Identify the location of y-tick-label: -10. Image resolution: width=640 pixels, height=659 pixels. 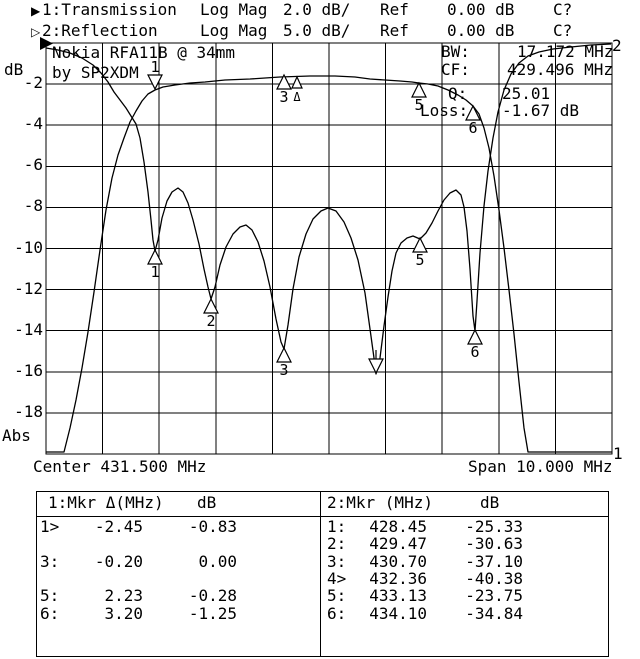
(28, 247).